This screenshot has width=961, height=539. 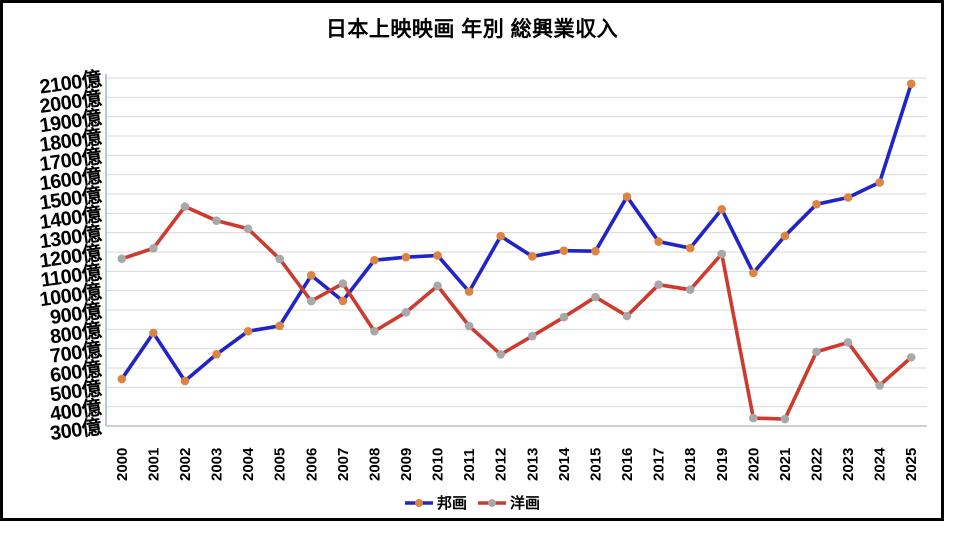 What do you see at coordinates (722, 464) in the screenshot?
I see `x-tick-label: 2019` at bounding box center [722, 464].